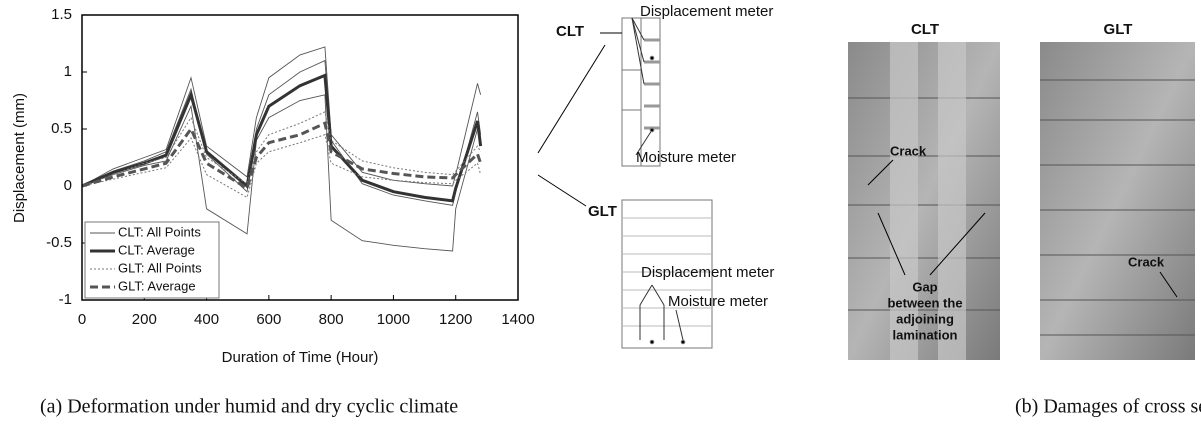 The height and width of the screenshot is (430, 1201). Describe the element at coordinates (455, 319) in the screenshot. I see `x-tick-label: 1200` at that location.